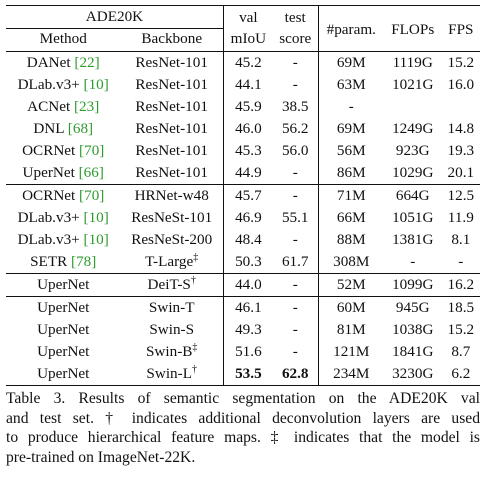 This screenshot has height=479, width=485. Describe the element at coordinates (460, 195) in the screenshot. I see `fps-cell: 12.5` at that location.